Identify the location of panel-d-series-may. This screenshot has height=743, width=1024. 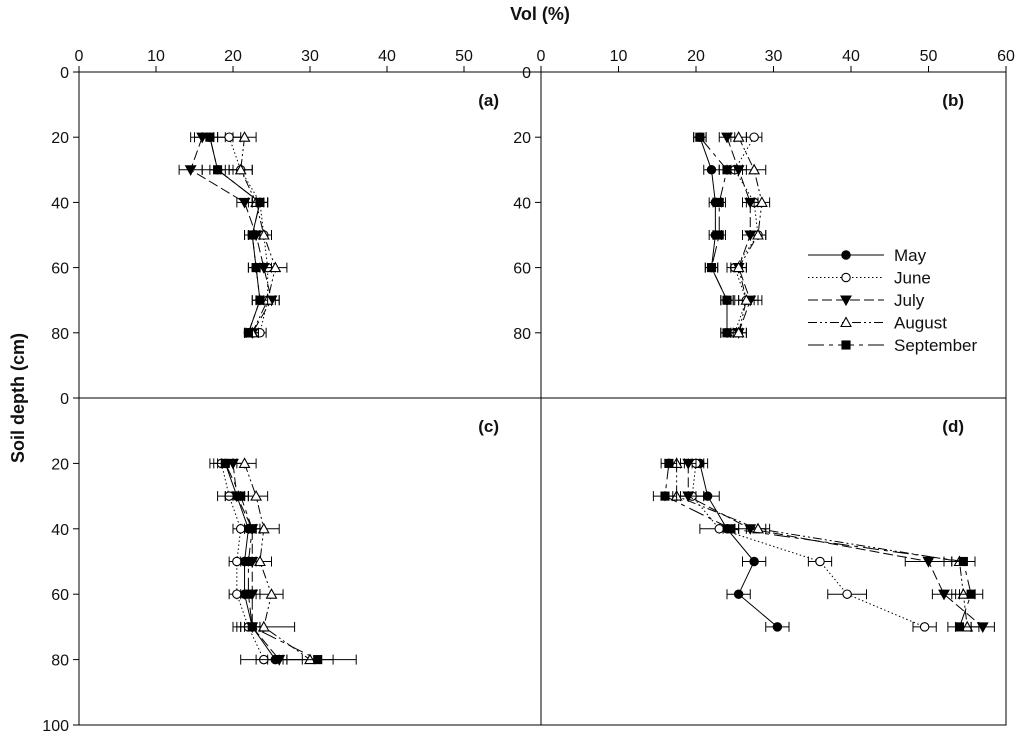
(740, 545).